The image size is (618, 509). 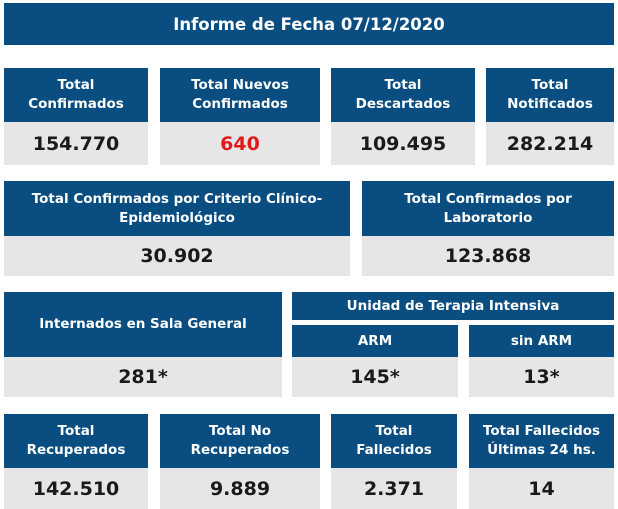 What do you see at coordinates (394, 488) in the screenshot?
I see `total-fallecidos-value: 2.371` at bounding box center [394, 488].